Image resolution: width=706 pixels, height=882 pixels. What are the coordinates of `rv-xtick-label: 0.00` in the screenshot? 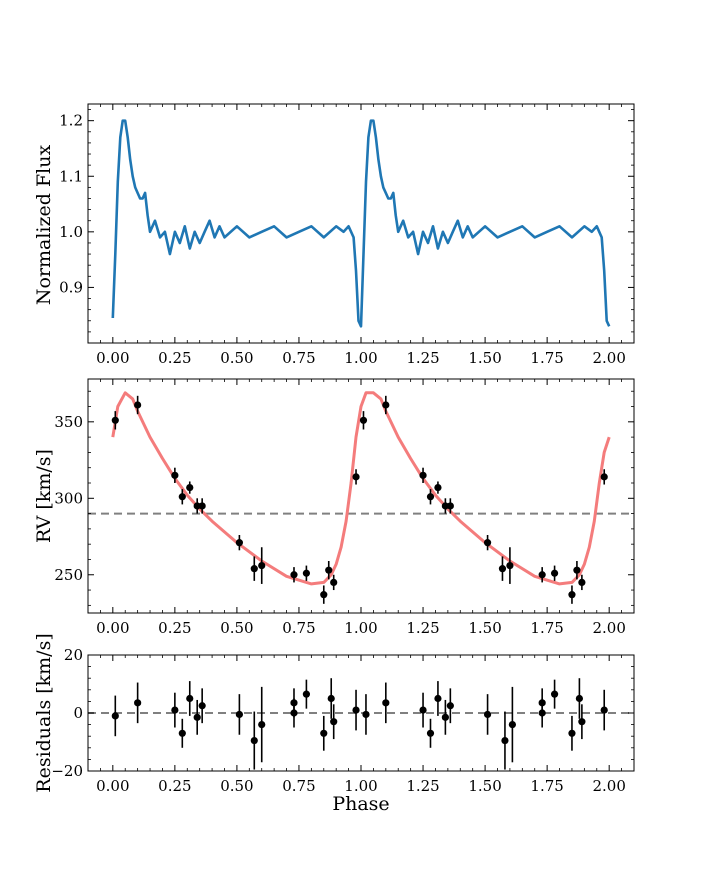 It's located at (112, 628).